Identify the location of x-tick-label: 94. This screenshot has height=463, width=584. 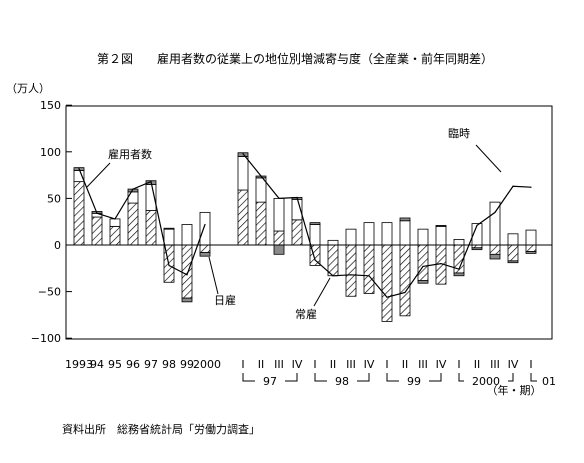
(97, 364).